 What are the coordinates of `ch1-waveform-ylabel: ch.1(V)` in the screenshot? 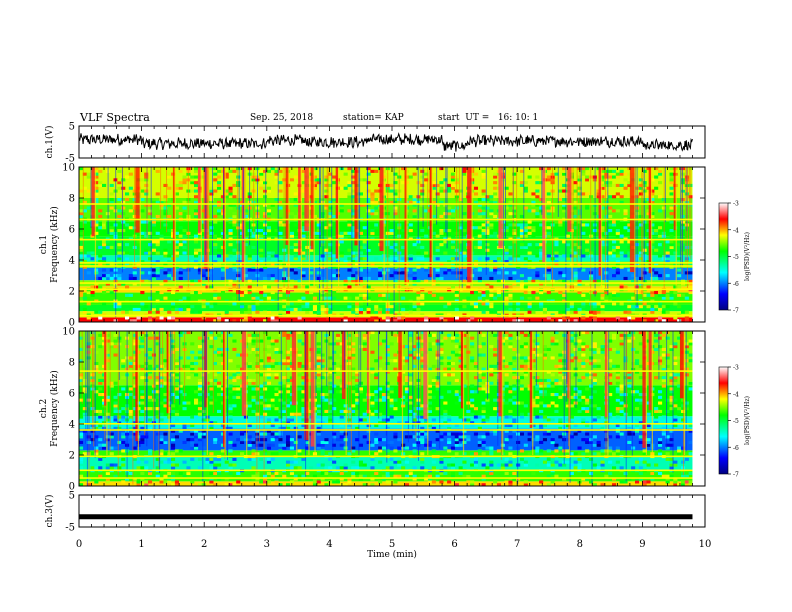 It's located at (49, 142).